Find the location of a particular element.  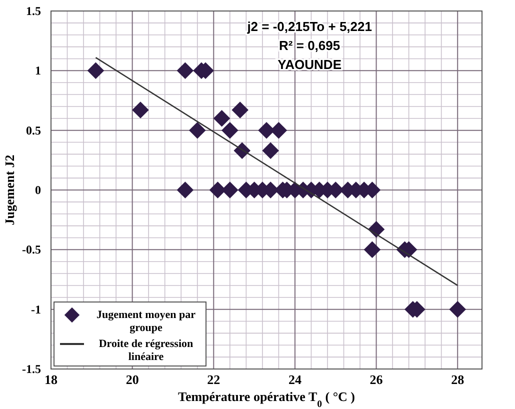

legend-label: Droite de régression linéaire is located at coordinates (146, 350).